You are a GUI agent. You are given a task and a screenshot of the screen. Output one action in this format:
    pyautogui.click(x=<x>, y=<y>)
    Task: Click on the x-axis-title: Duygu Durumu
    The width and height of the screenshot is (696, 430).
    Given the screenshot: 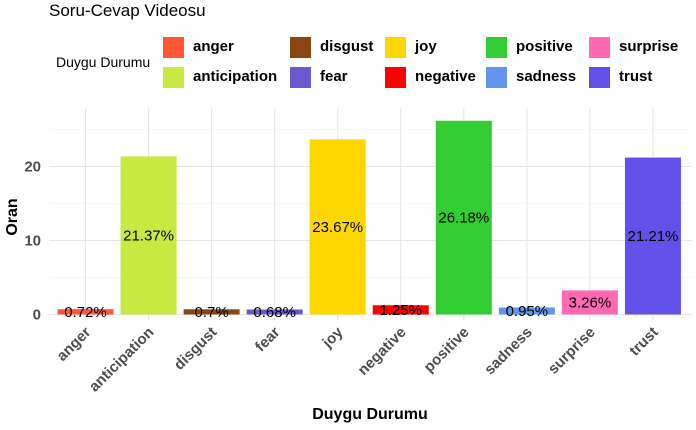 What is the action you would take?
    pyautogui.click(x=370, y=414)
    